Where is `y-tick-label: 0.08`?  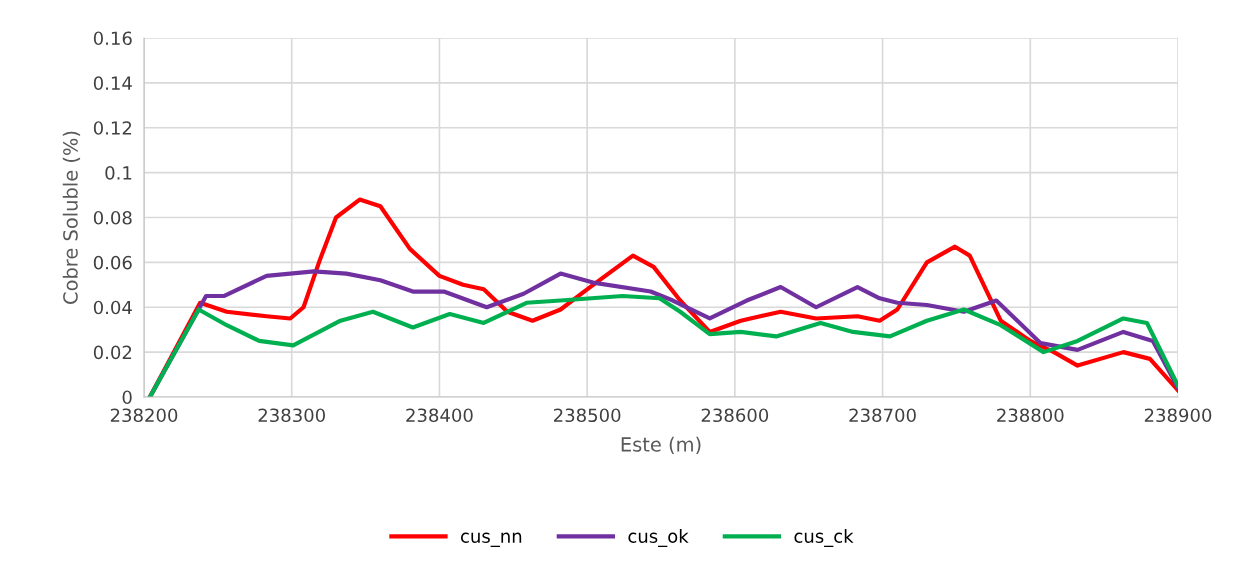
y-tick-label: 0.08 is located at coordinates (112, 217).